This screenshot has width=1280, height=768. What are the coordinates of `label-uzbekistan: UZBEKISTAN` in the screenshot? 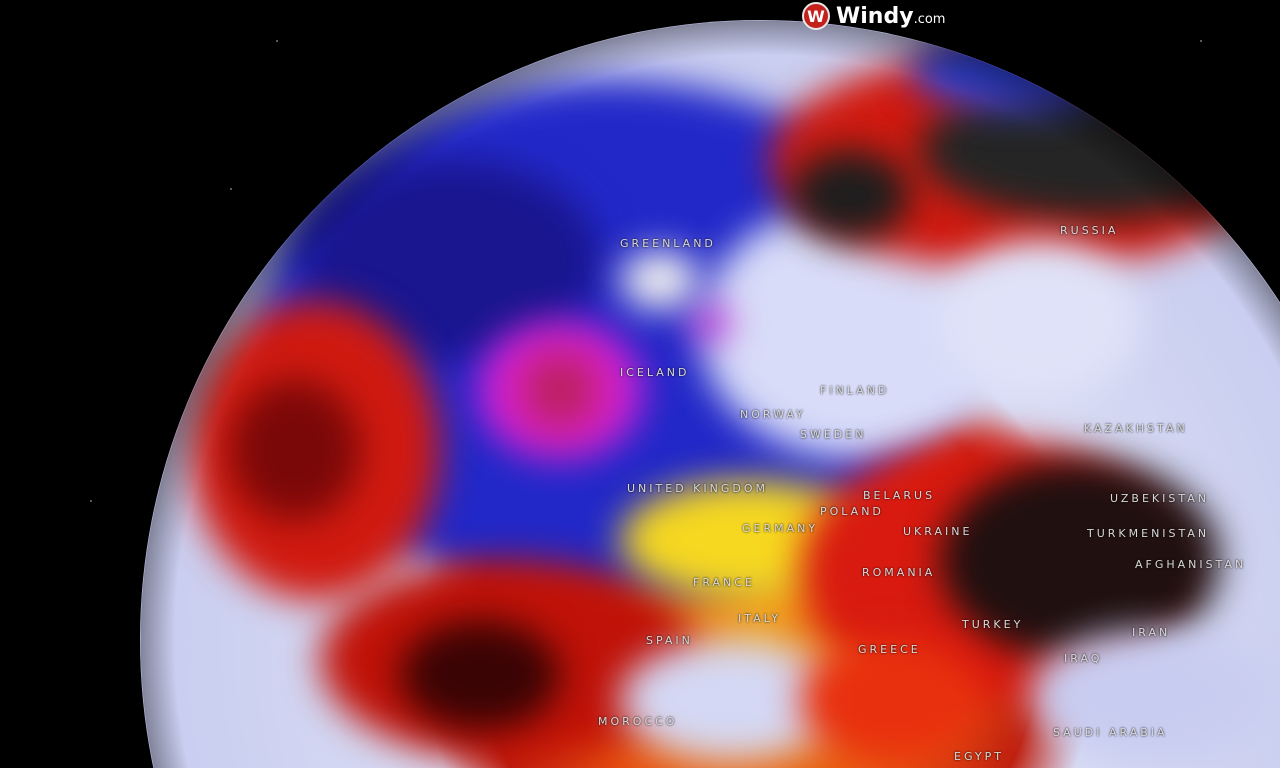 It's located at (1159, 498).